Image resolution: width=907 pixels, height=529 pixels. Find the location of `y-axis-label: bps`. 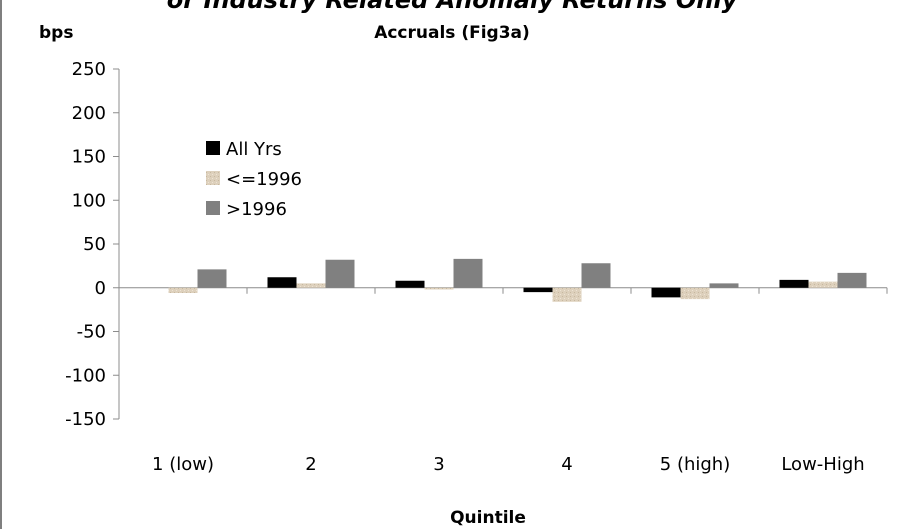

y-axis-label: bps is located at coordinates (56, 33).